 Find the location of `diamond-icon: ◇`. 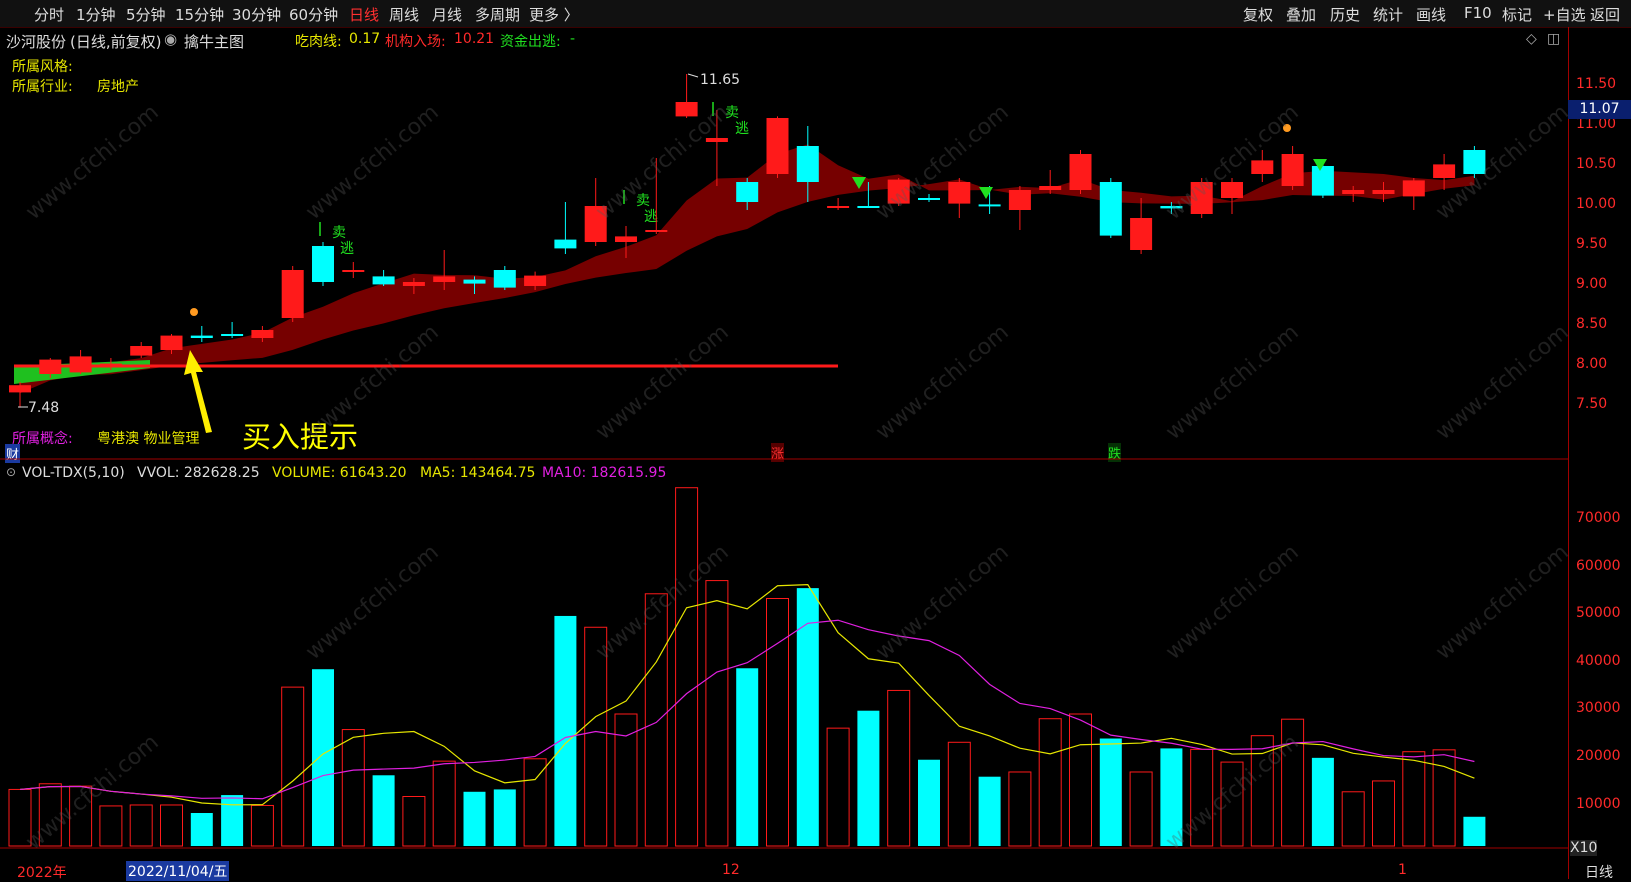

diamond-icon: ◇ is located at coordinates (1531, 39).